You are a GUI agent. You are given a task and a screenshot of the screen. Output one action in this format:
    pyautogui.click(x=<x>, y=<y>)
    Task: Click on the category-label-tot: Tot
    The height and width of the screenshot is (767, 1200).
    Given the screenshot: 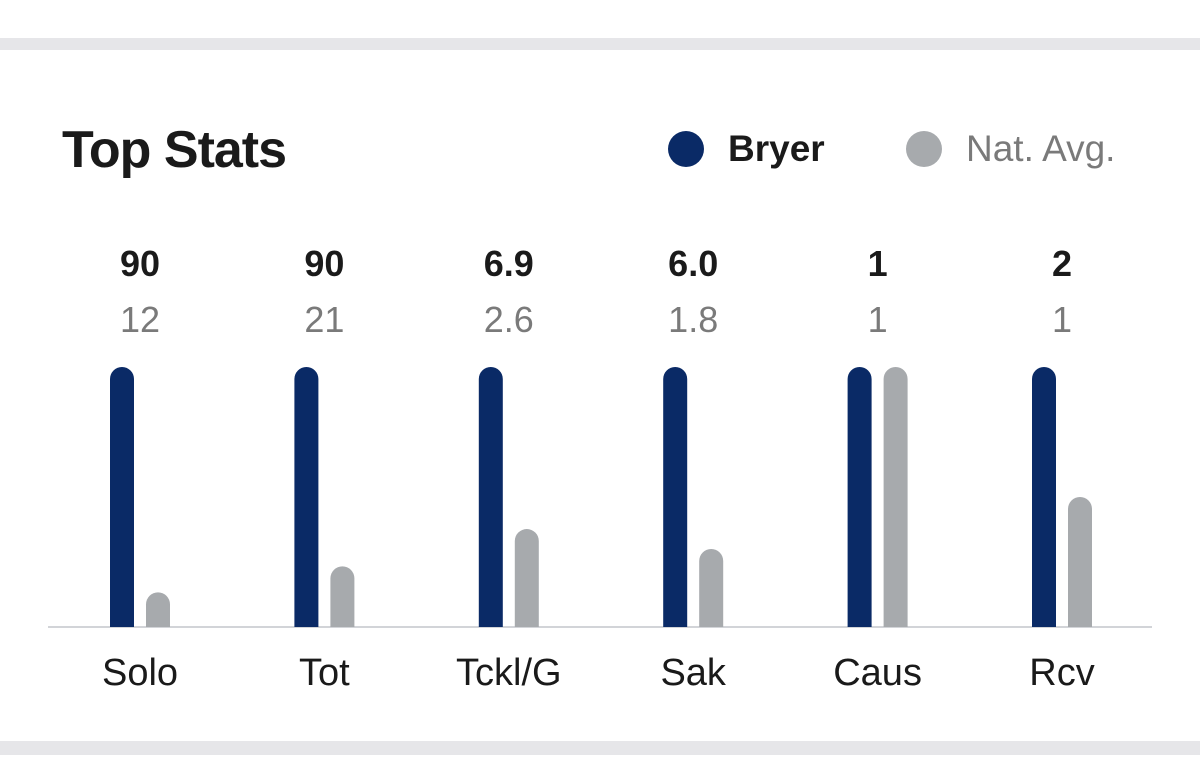 What is the action you would take?
    pyautogui.click(x=324, y=673)
    